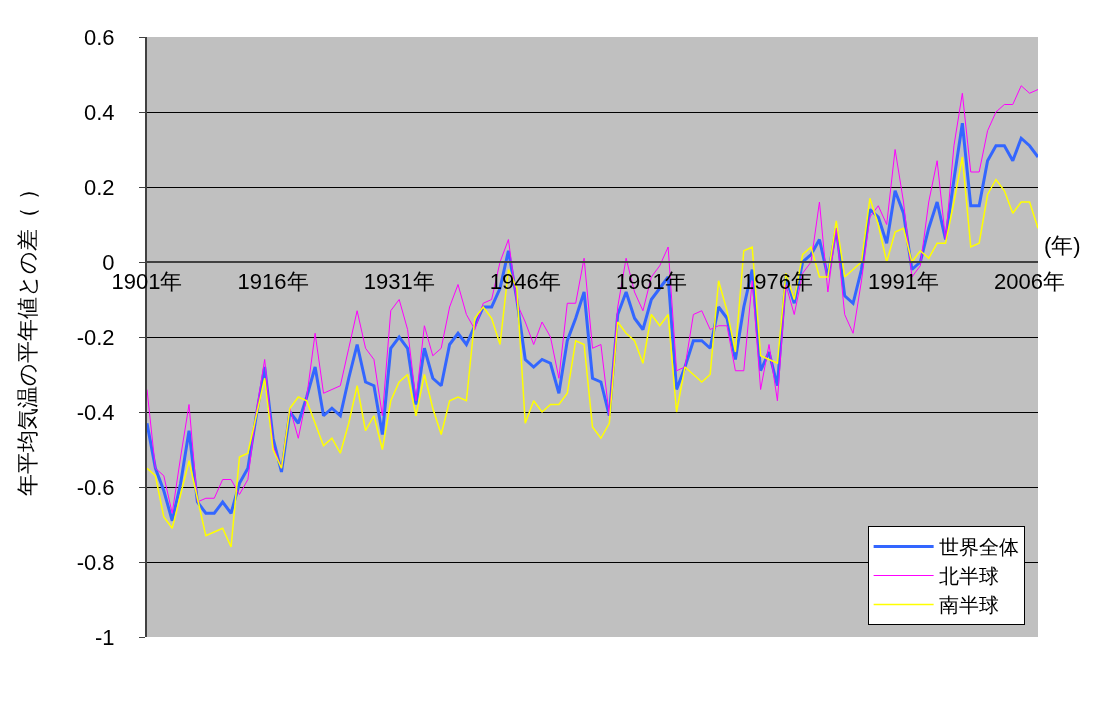  What do you see at coordinates (99, 37) in the screenshot?
I see `y-tick-label: 0.6` at bounding box center [99, 37].